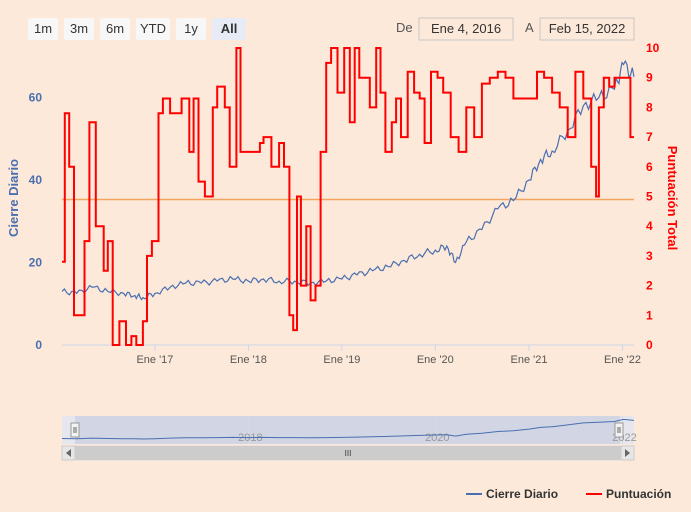  Describe the element at coordinates (437, 438) in the screenshot. I see `navigator-year-label: 2020` at that location.